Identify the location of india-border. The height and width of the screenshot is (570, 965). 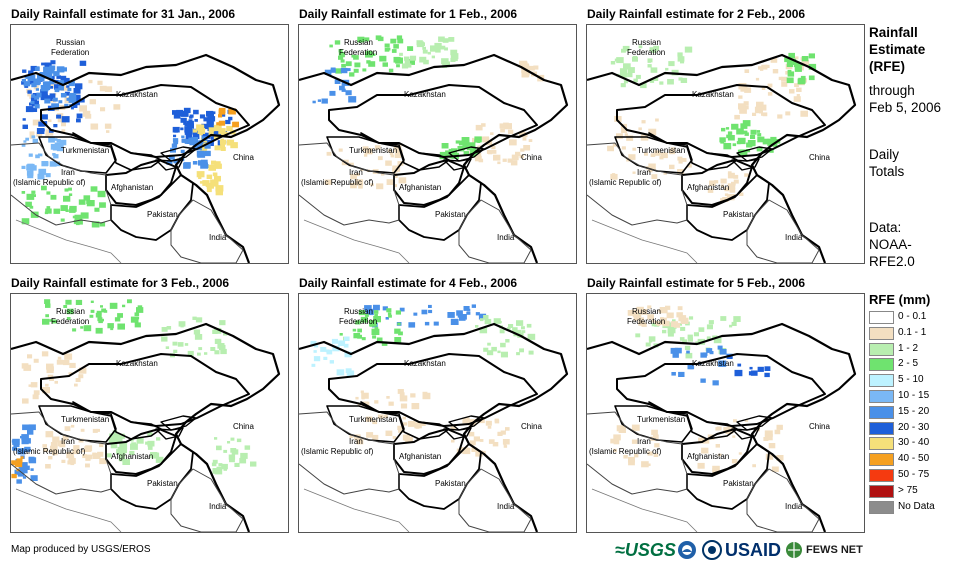
(207, 500).